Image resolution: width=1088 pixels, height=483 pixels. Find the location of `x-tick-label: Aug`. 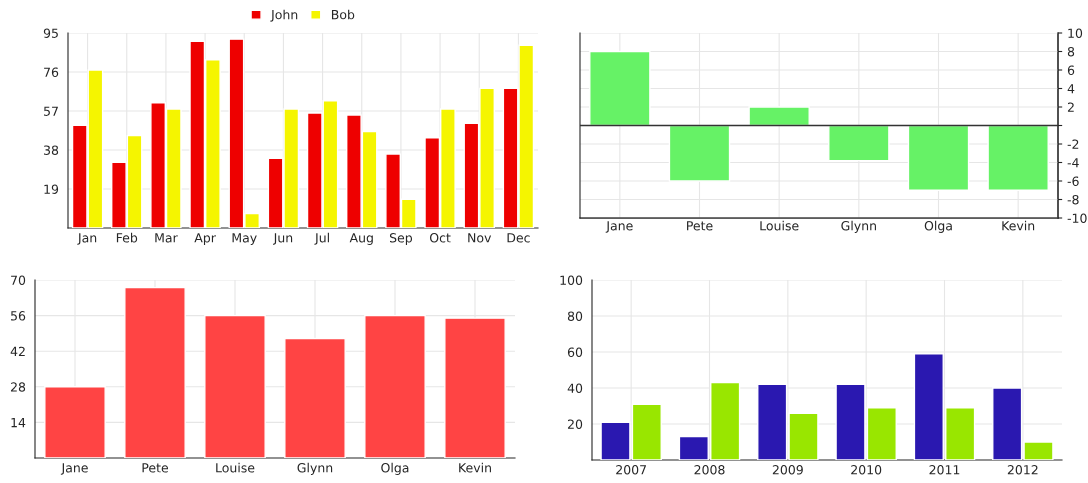

x-tick-label: Aug is located at coordinates (361, 239).